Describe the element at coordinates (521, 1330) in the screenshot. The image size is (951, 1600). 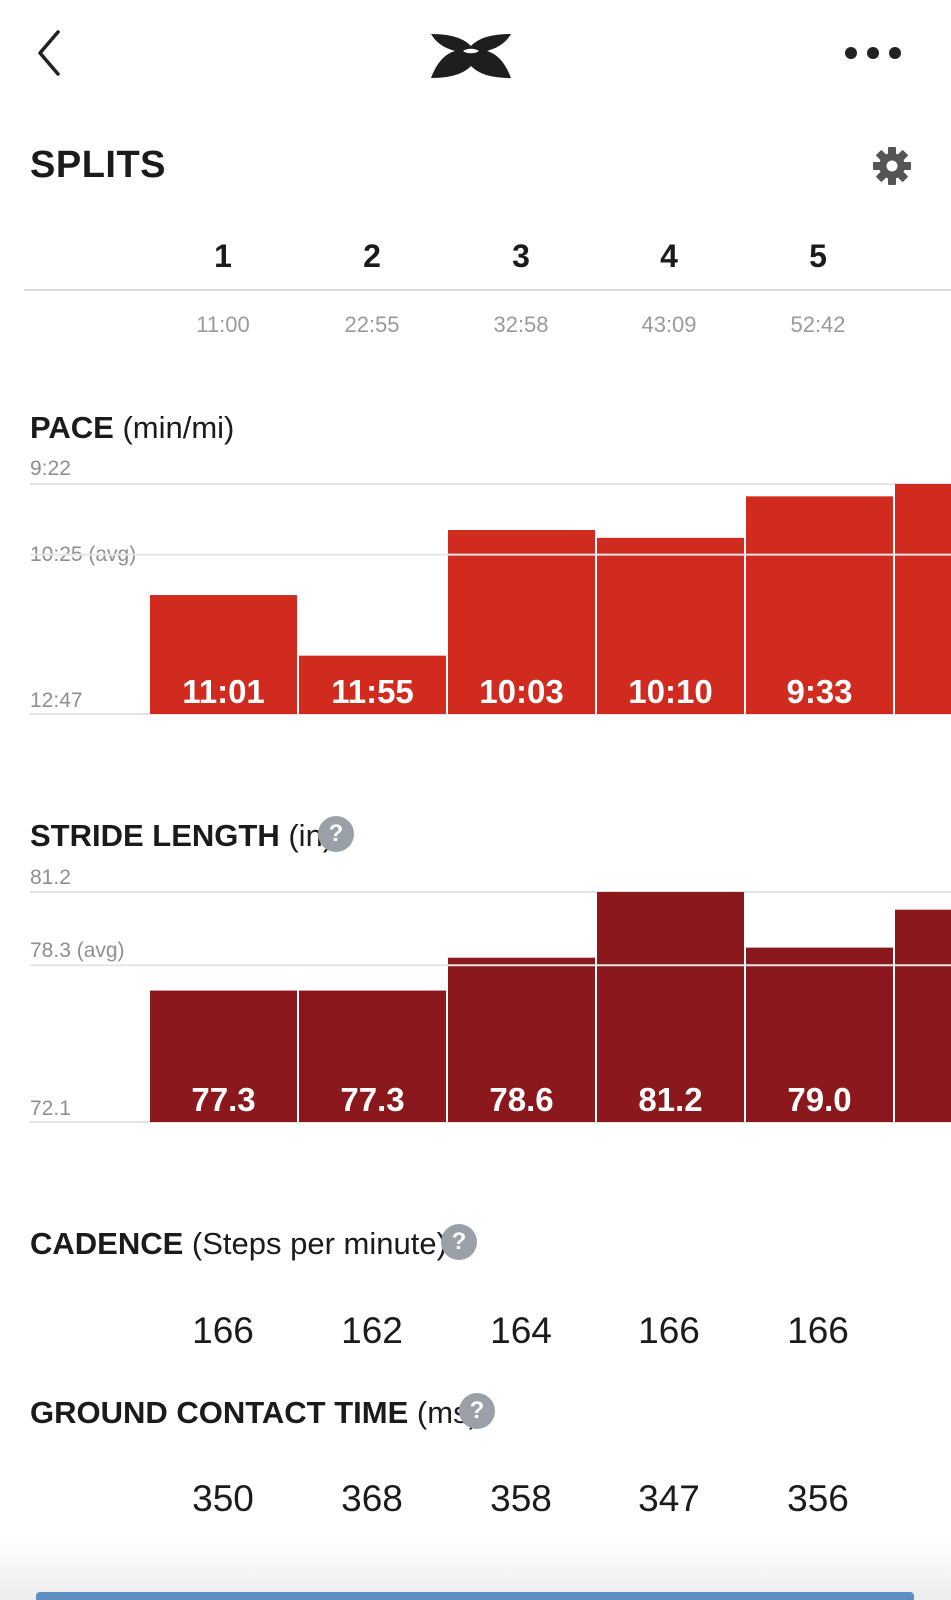
I see `cadence-value: 164` at that location.